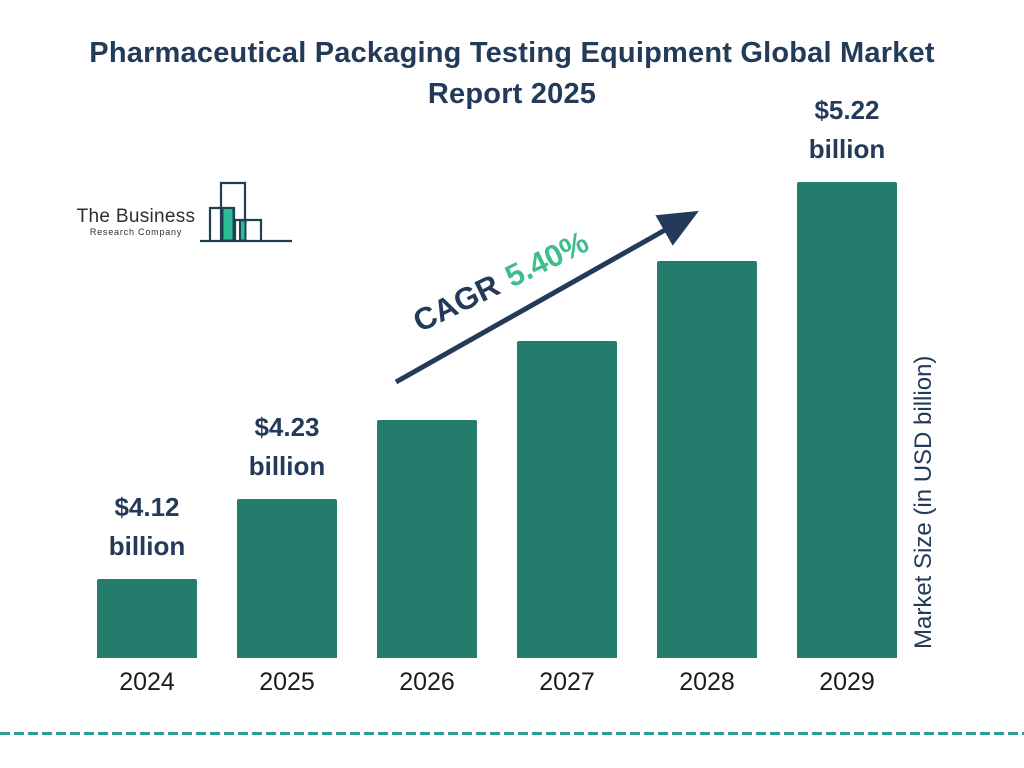 Image resolution: width=1024 pixels, height=768 pixels. What do you see at coordinates (847, 129) in the screenshot?
I see `value-label-2029: $5.22 billion` at bounding box center [847, 129].